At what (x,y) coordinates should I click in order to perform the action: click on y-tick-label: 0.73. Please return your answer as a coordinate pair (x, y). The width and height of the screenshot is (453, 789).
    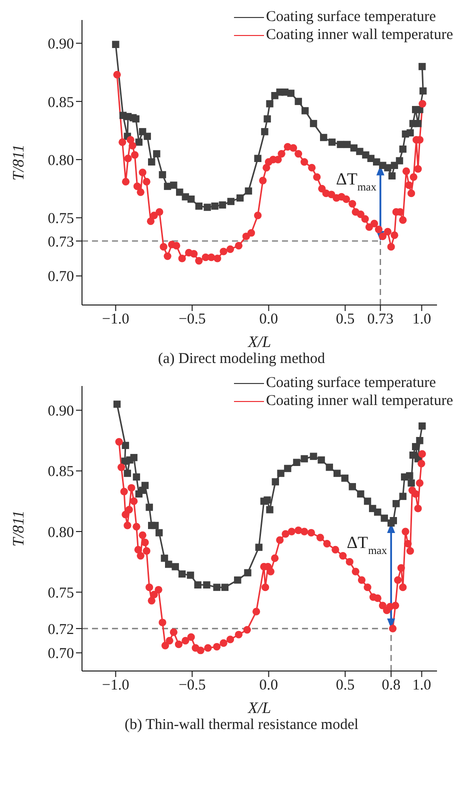
    Looking at the image, I should click on (61, 242).